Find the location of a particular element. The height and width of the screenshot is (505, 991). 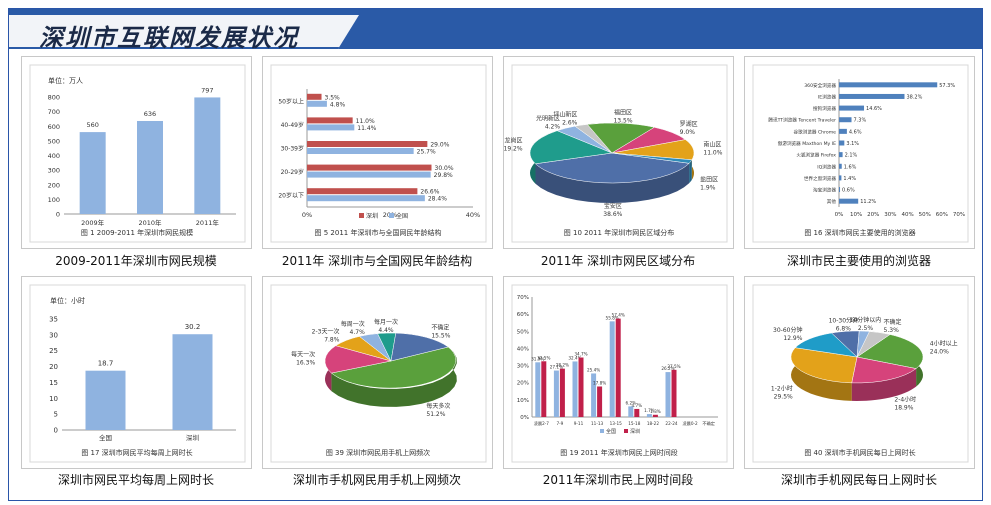

y-tick-label: IQ浏览器 is located at coordinates (826, 166).